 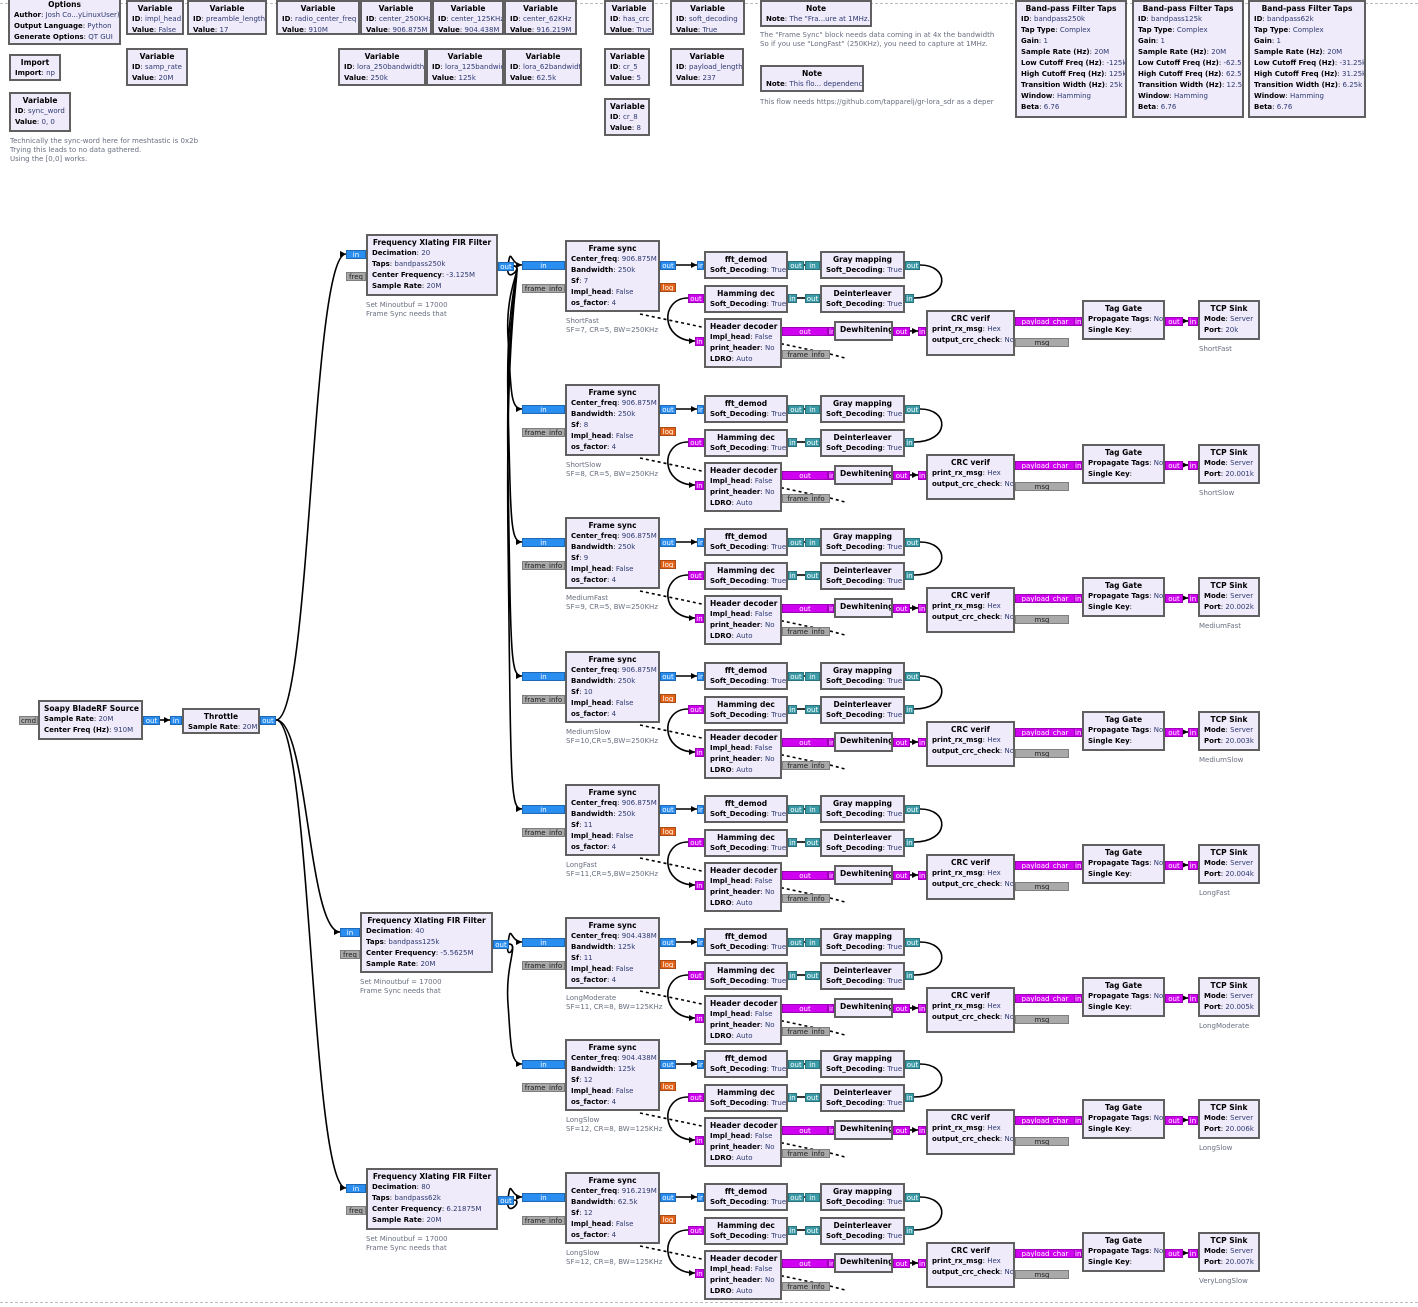 What do you see at coordinates (540, 17) in the screenshot?
I see `variable-block: Variable ID: center_62KHz Value: 916.219M` at bounding box center [540, 17].